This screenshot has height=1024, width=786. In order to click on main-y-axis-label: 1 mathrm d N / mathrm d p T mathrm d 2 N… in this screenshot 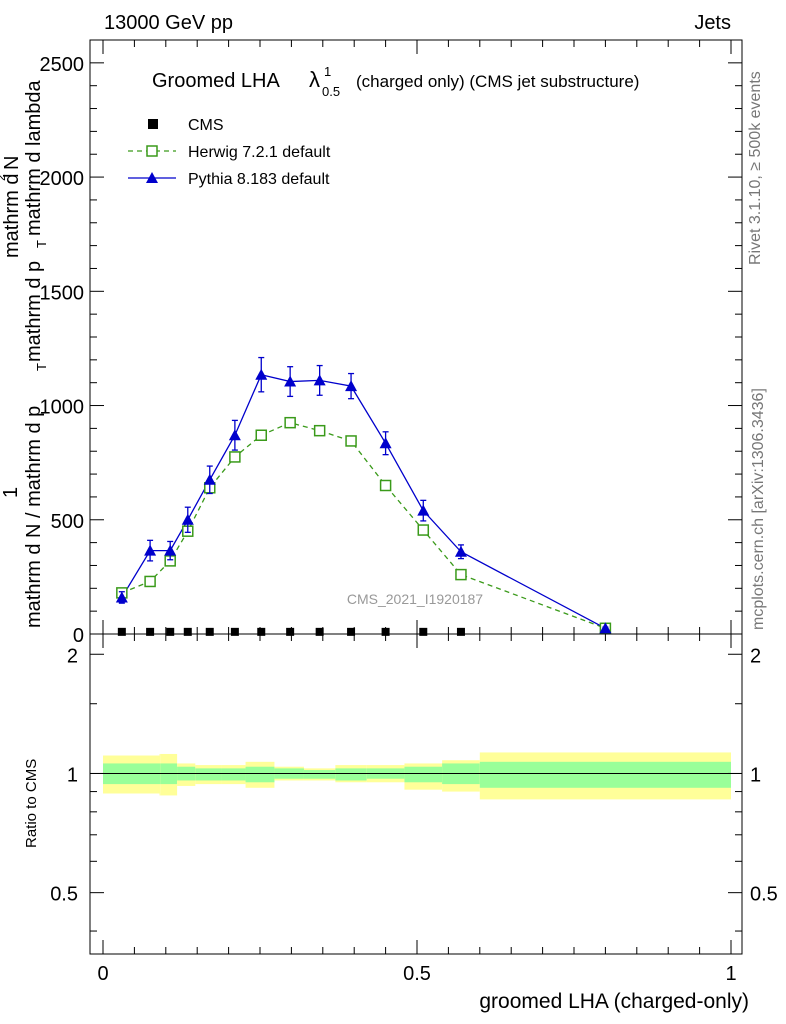, I will do `click(24, 354)`.